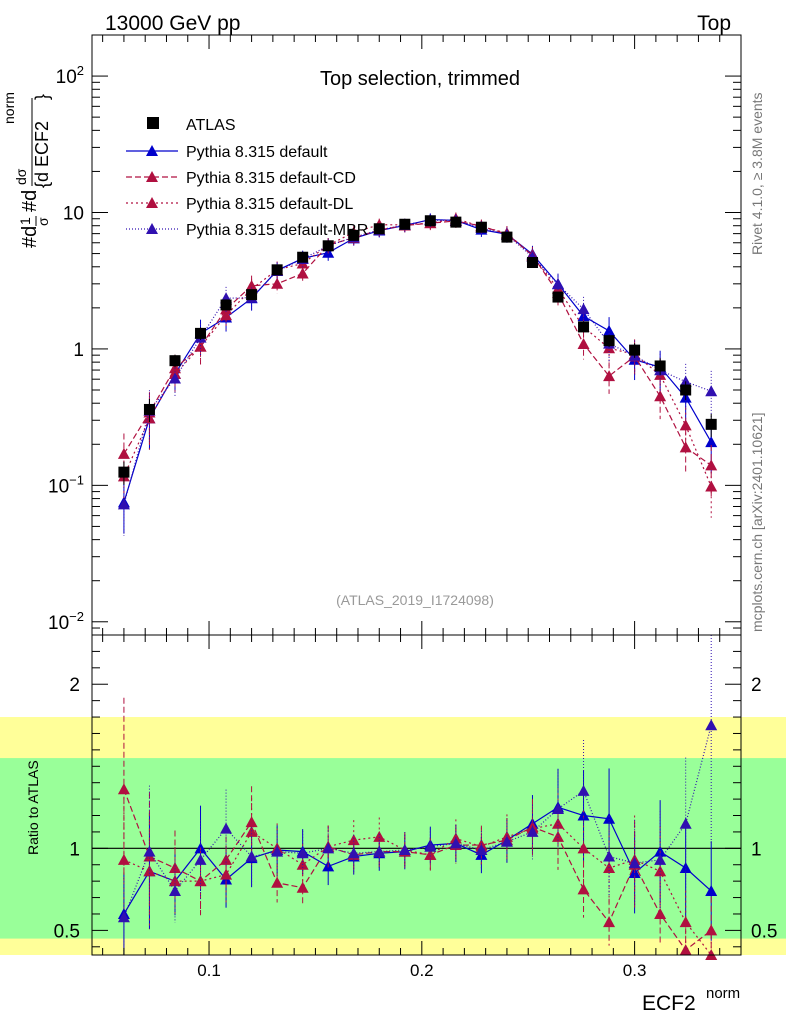 The width and height of the screenshot is (786, 1024). Describe the element at coordinates (756, 685) in the screenshot. I see `ratio-tick-label-right: 2` at that location.